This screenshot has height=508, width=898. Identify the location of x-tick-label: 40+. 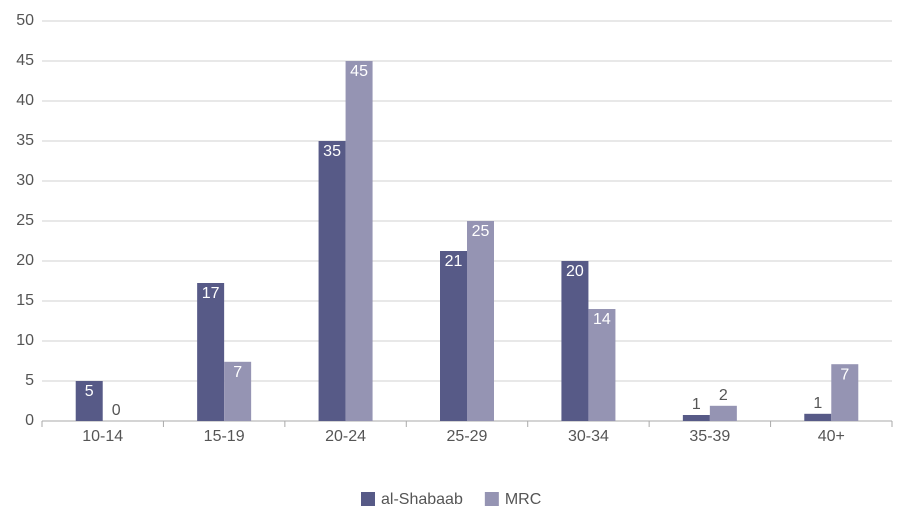
(831, 436).